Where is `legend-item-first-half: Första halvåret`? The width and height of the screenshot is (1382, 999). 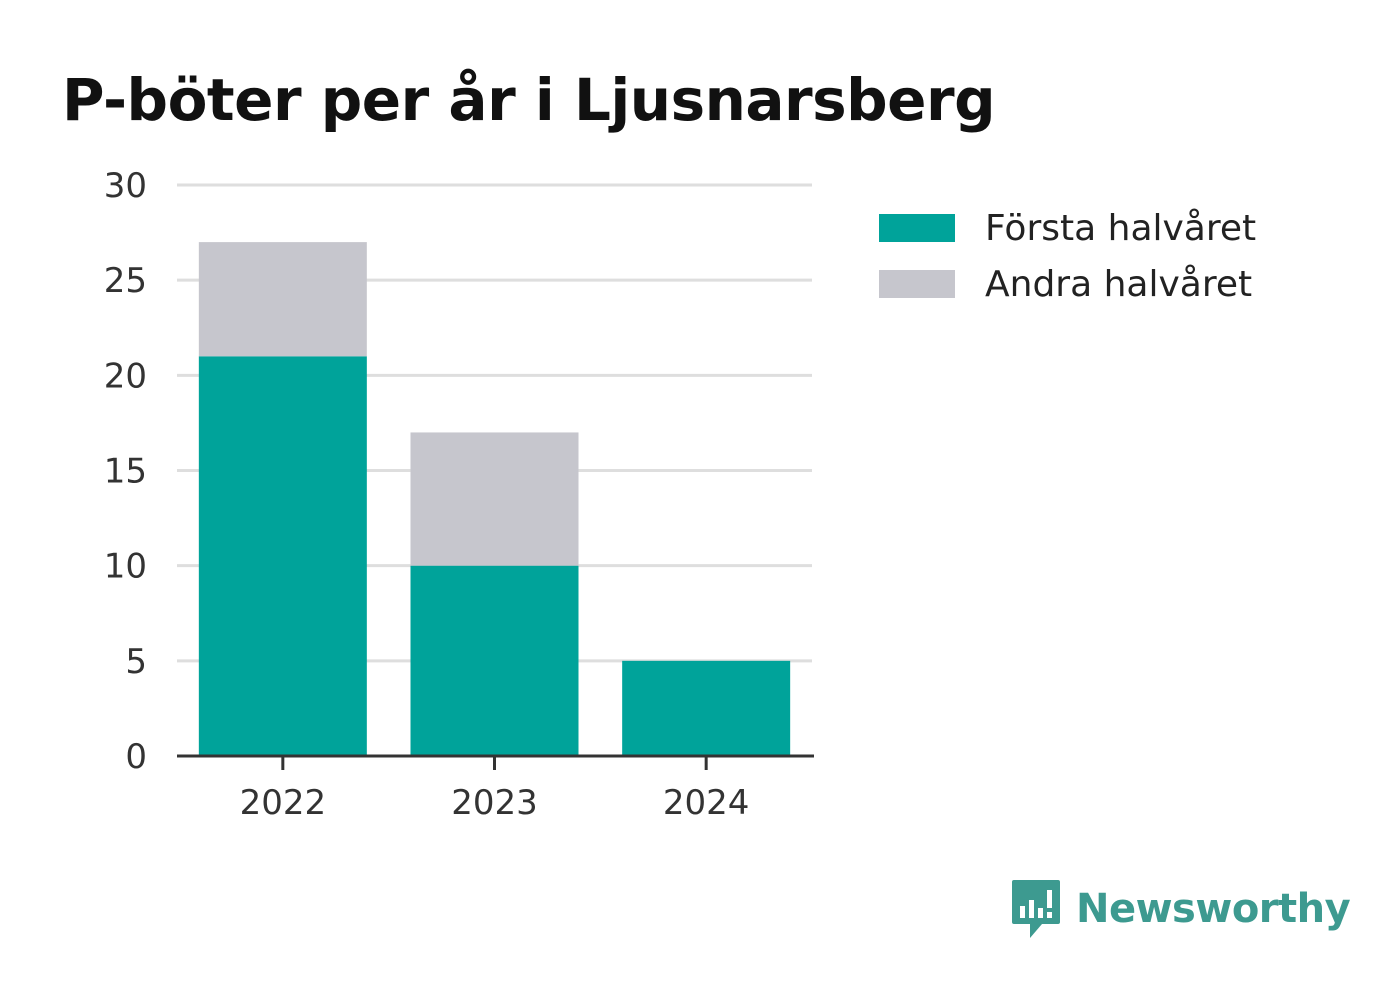
legend-item-first-half: Första halvåret is located at coordinates (1067, 228).